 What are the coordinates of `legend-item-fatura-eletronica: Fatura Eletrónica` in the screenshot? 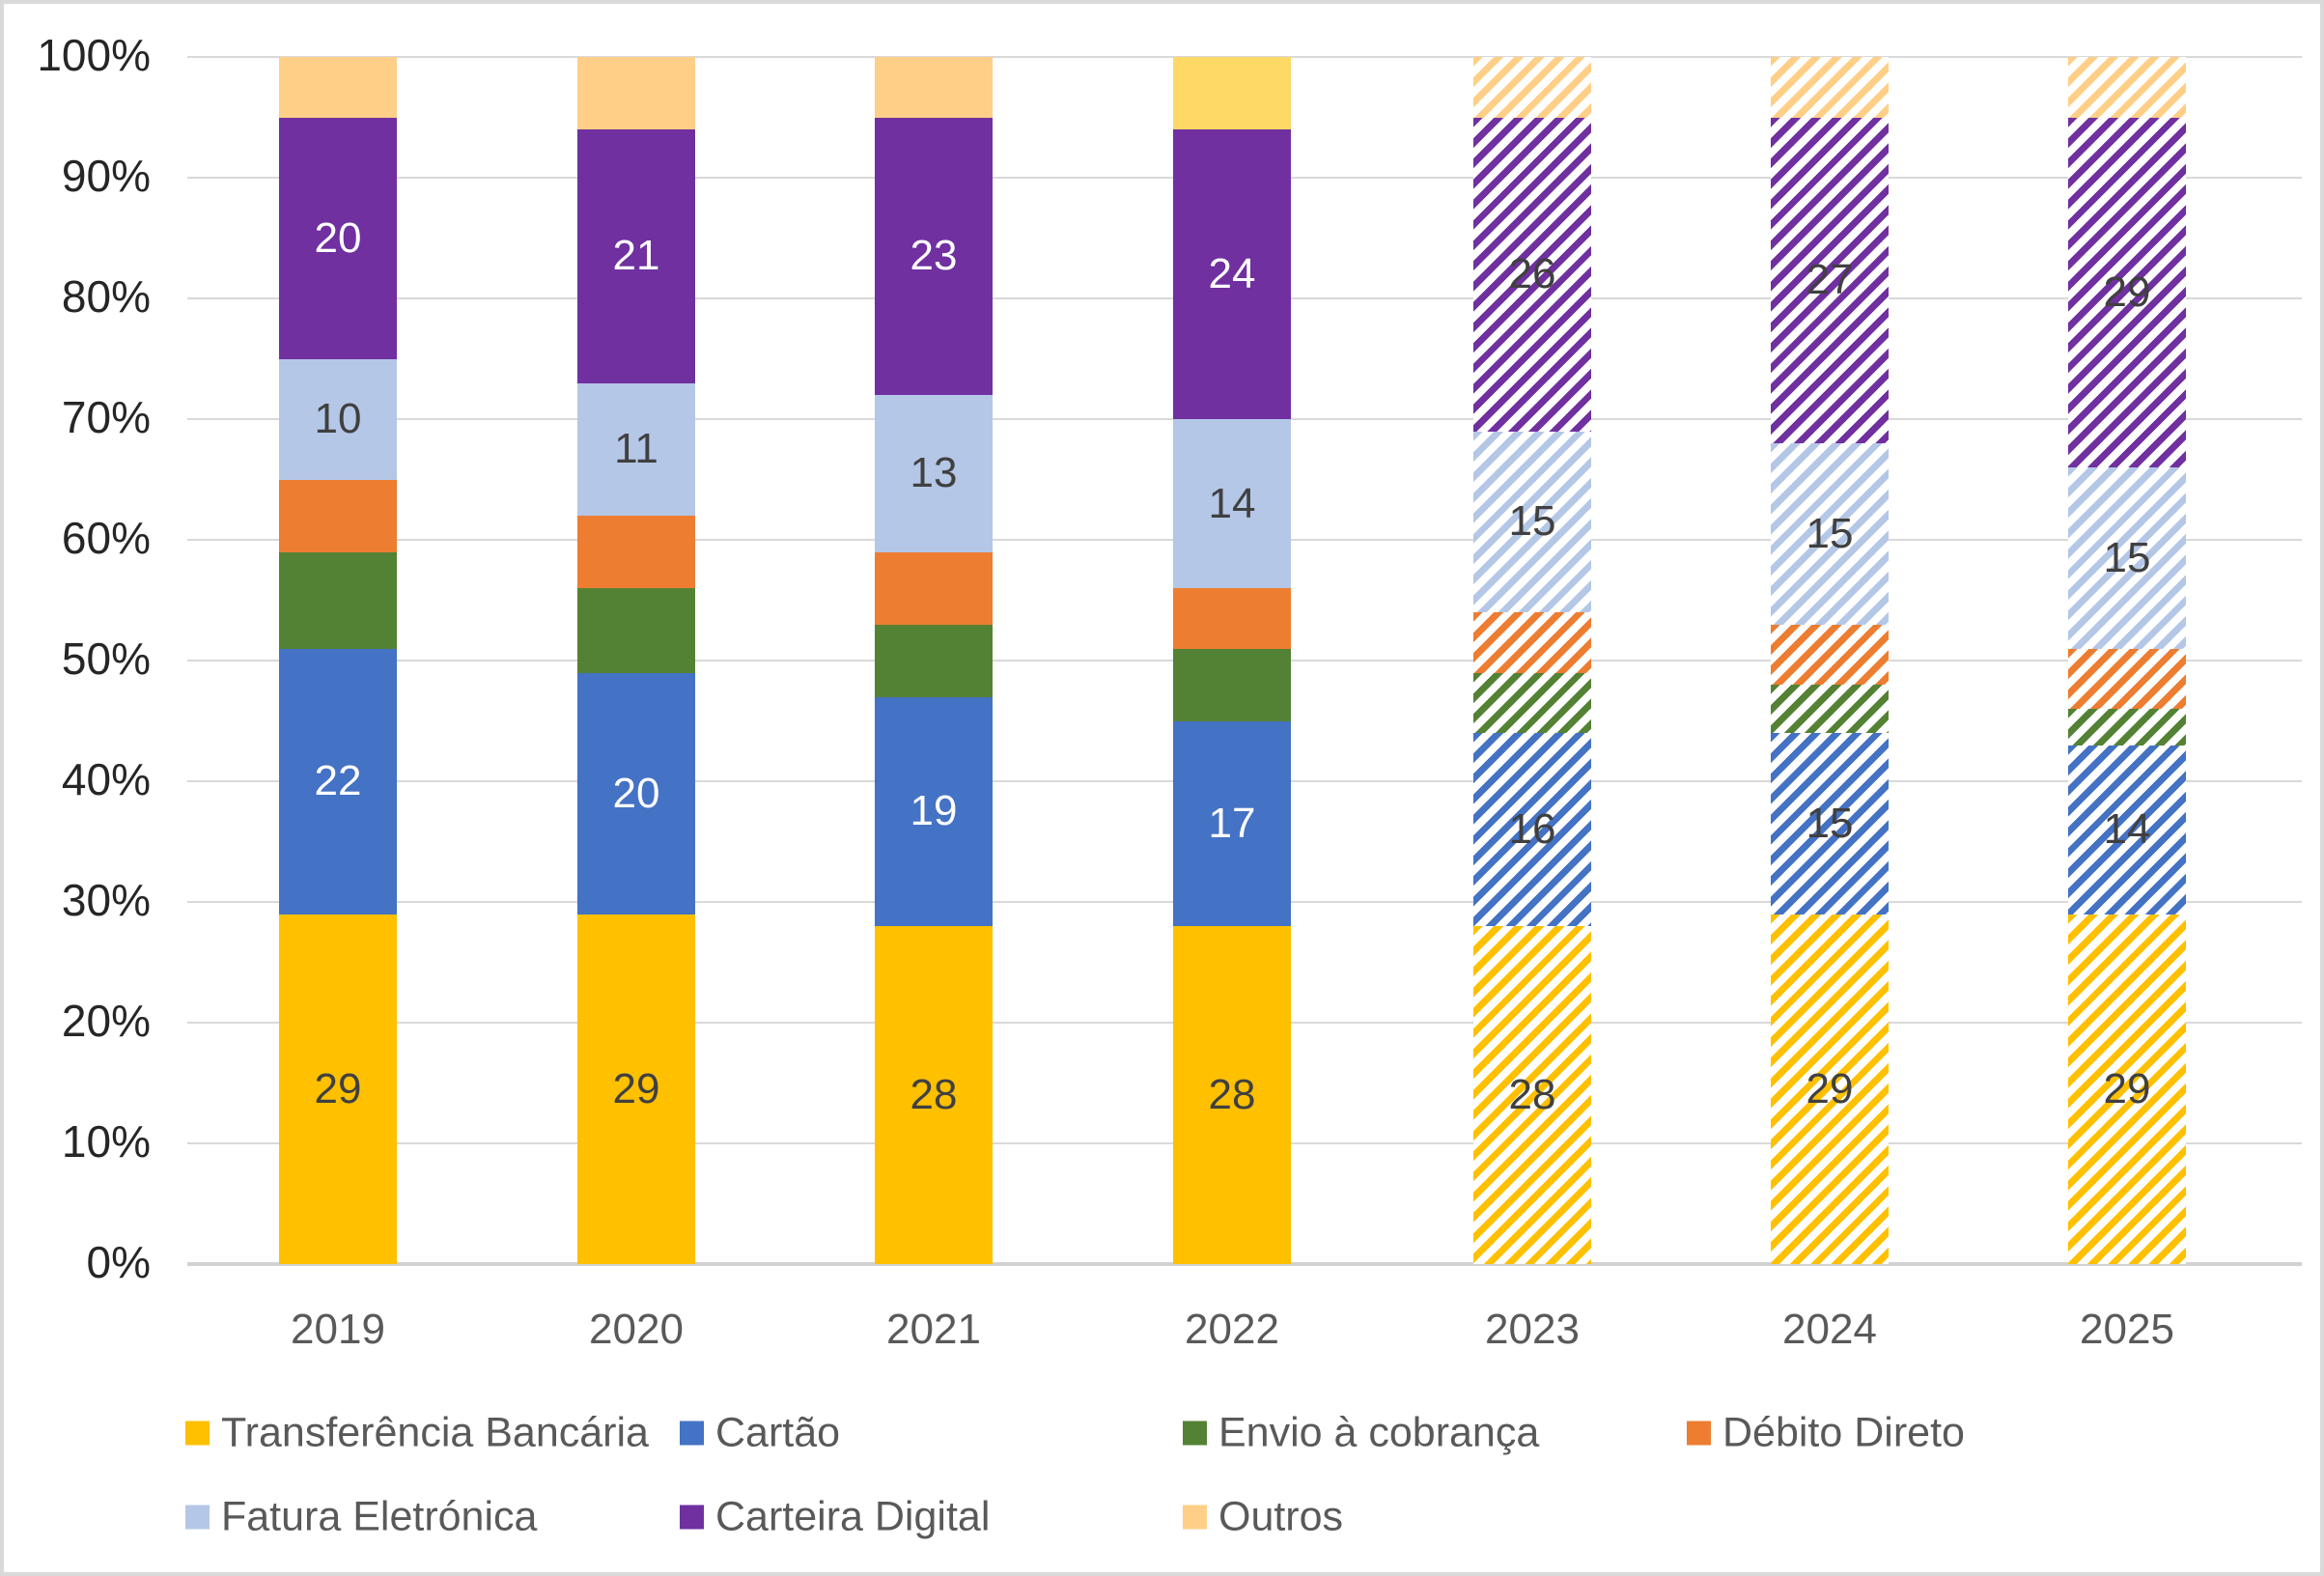 It's located at (361, 1517).